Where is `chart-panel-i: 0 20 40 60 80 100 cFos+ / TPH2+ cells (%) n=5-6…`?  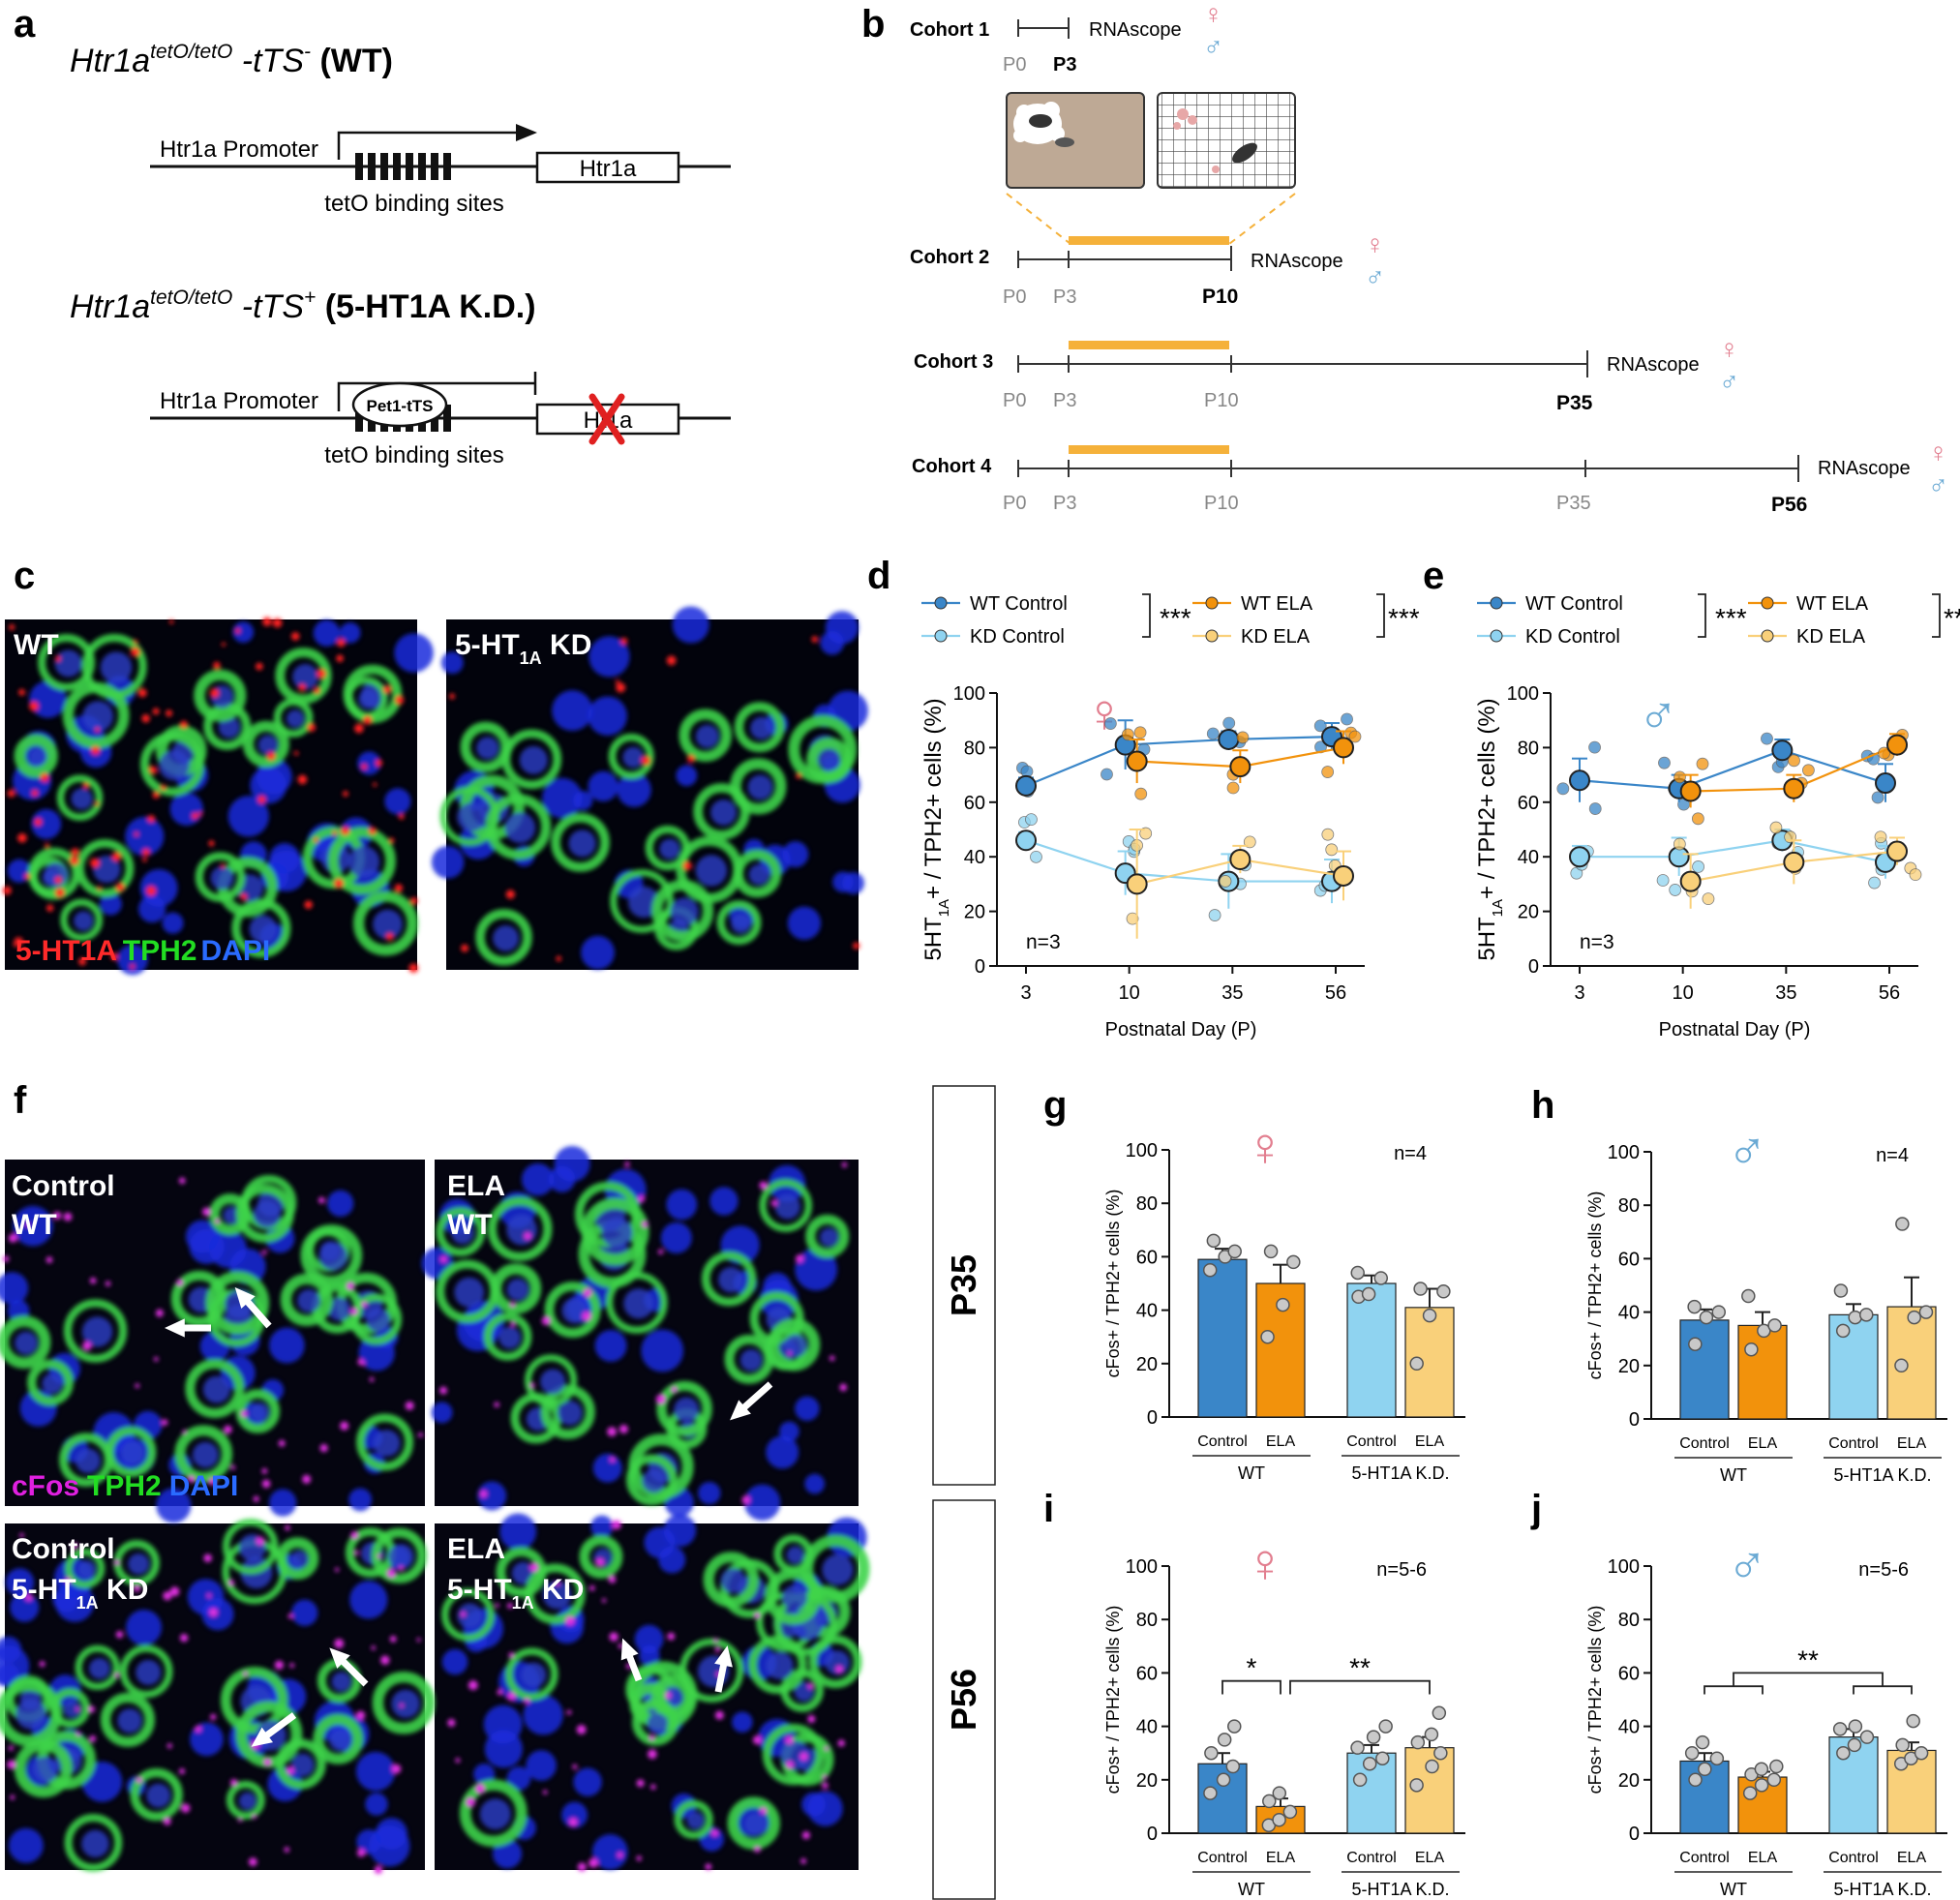
chart-panel-i: 0 20 40 60 80 100 cFos+ / TPH2+ cells (%) n=5-6… is located at coordinates (1284, 1715).